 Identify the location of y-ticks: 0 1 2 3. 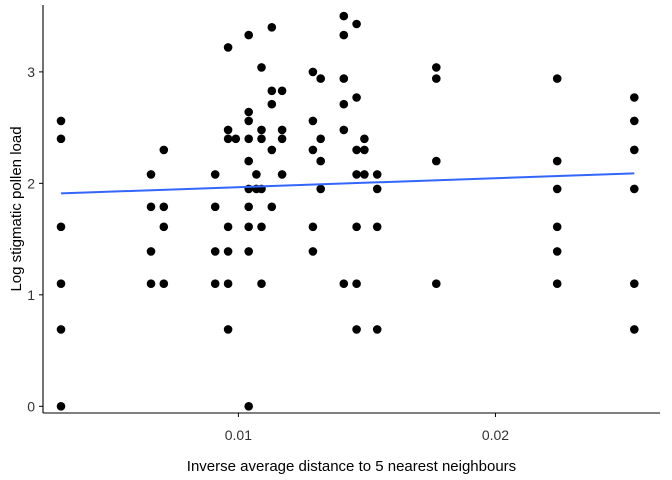
(35, 239).